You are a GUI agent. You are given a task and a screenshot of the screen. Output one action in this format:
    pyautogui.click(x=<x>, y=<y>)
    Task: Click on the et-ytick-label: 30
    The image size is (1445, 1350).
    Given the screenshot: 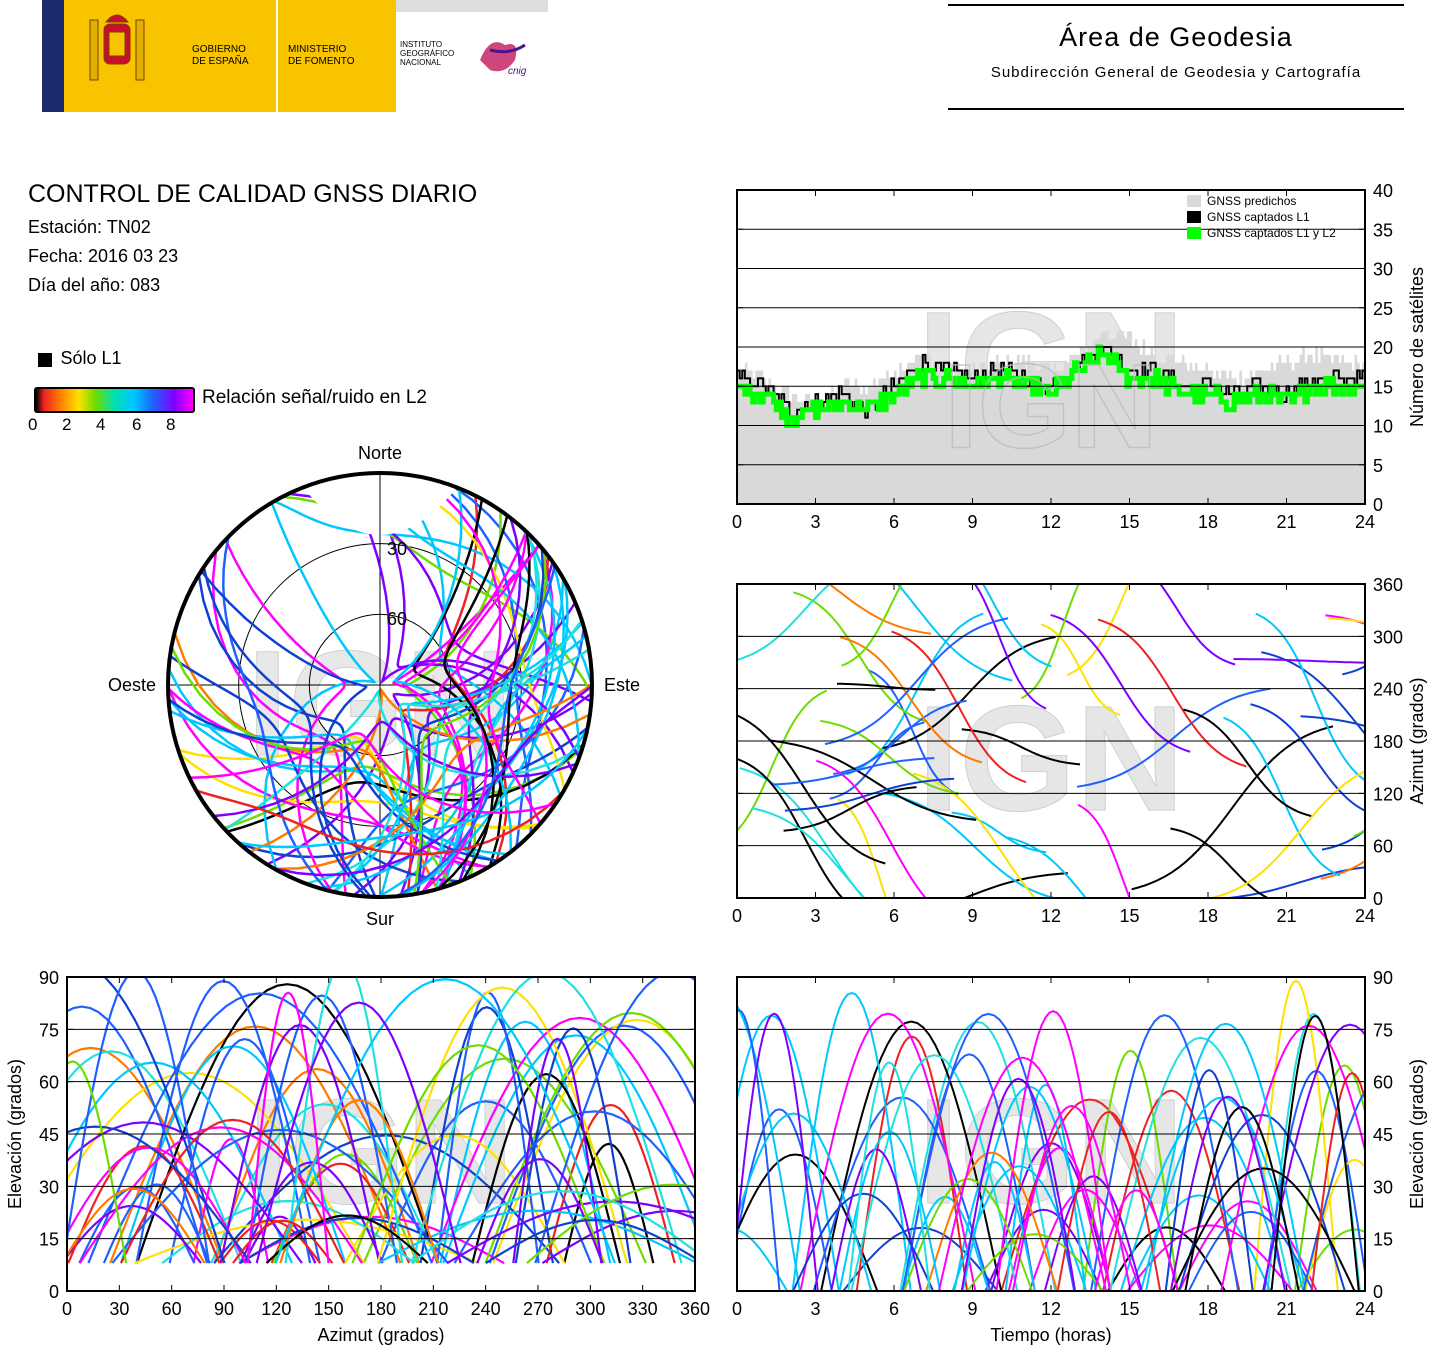 What is the action you would take?
    pyautogui.click(x=1383, y=1187)
    